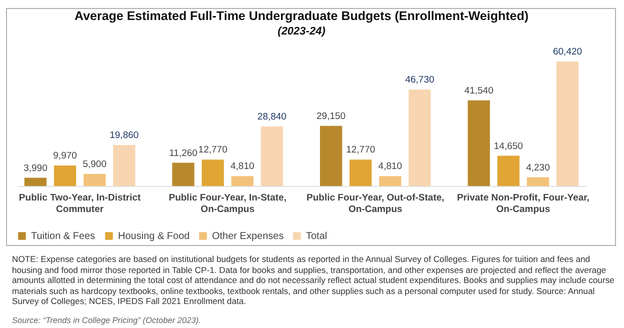  I want to click on chart-title: Average Estimated Full-Time Undergraduate Budgets (Enrollment-Weighted), so click(301, 15).